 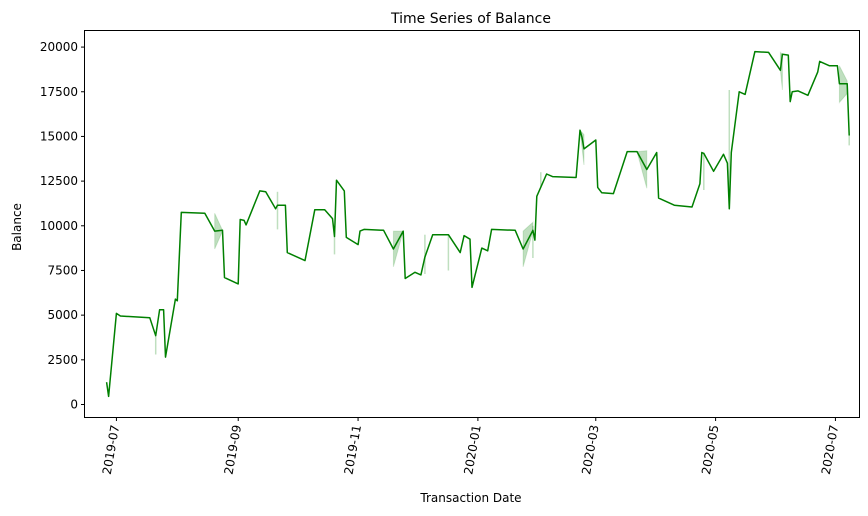 I want to click on chart-title: Time Series of Balance, so click(x=470, y=19).